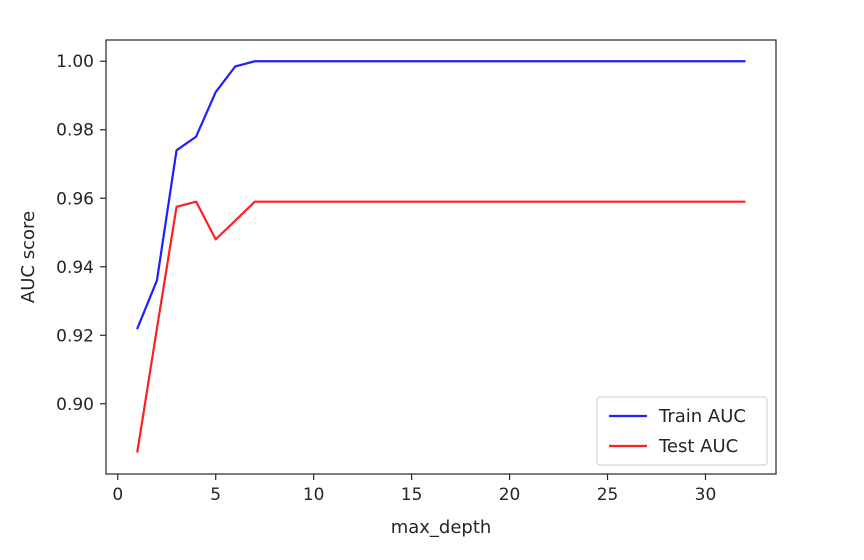  Describe the element at coordinates (75, 336) in the screenshot. I see `y-tick-label: 0.92` at that location.